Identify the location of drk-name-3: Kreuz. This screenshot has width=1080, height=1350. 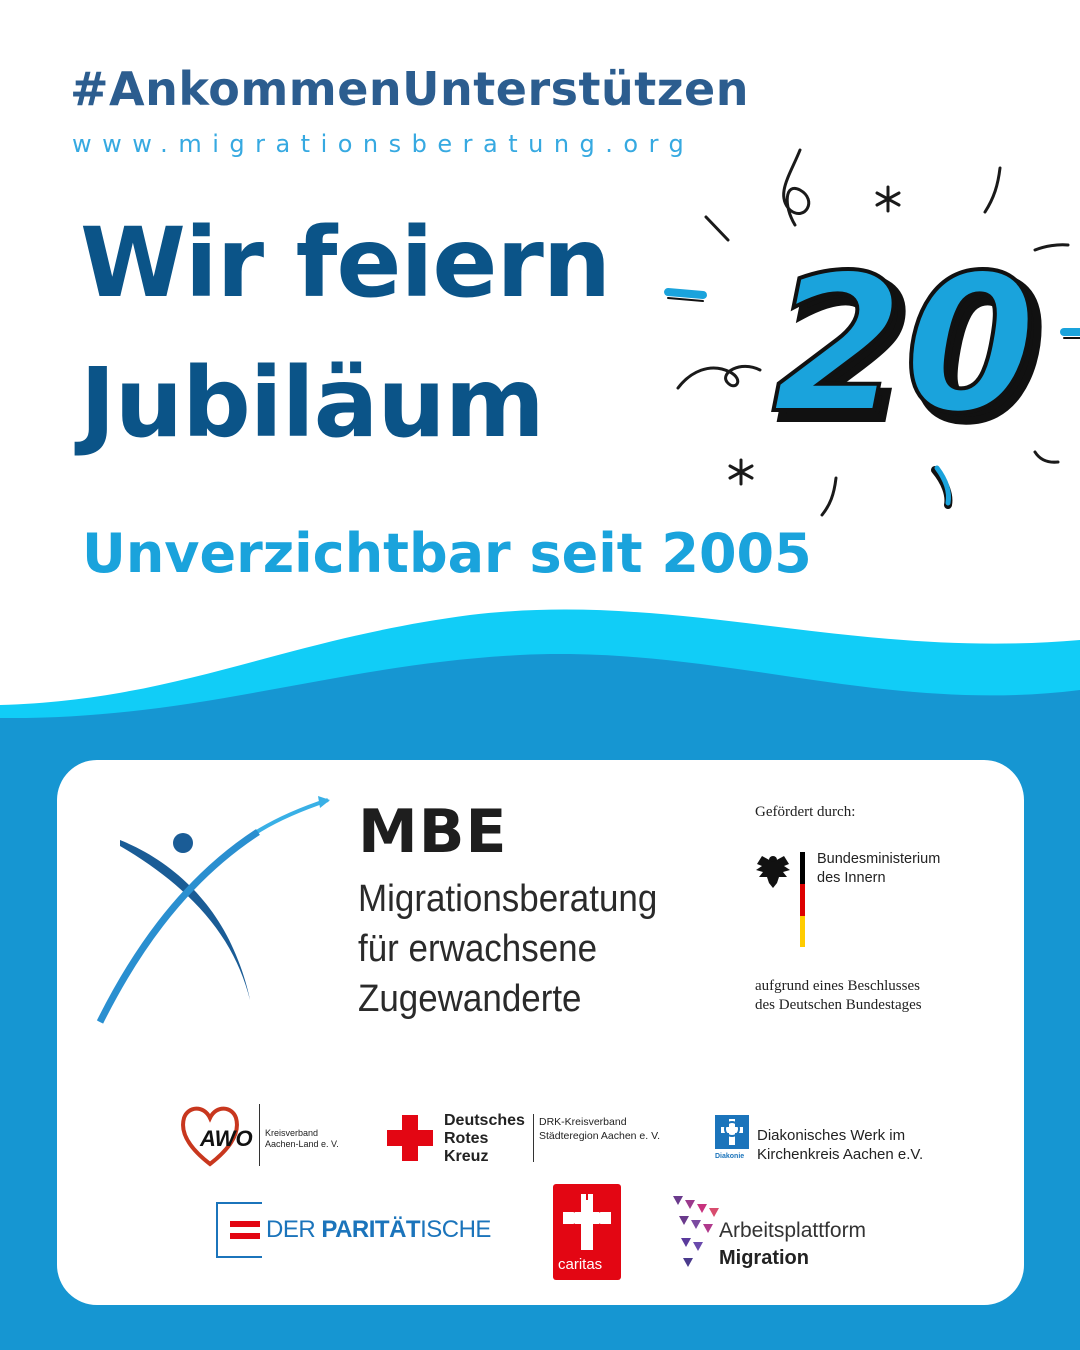
(466, 1156).